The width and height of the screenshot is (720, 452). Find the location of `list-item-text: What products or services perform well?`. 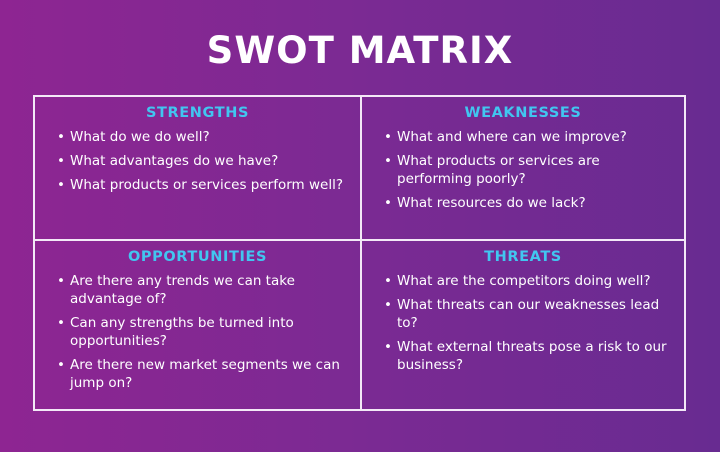

list-item-text: What products or services perform well? is located at coordinates (206, 185).